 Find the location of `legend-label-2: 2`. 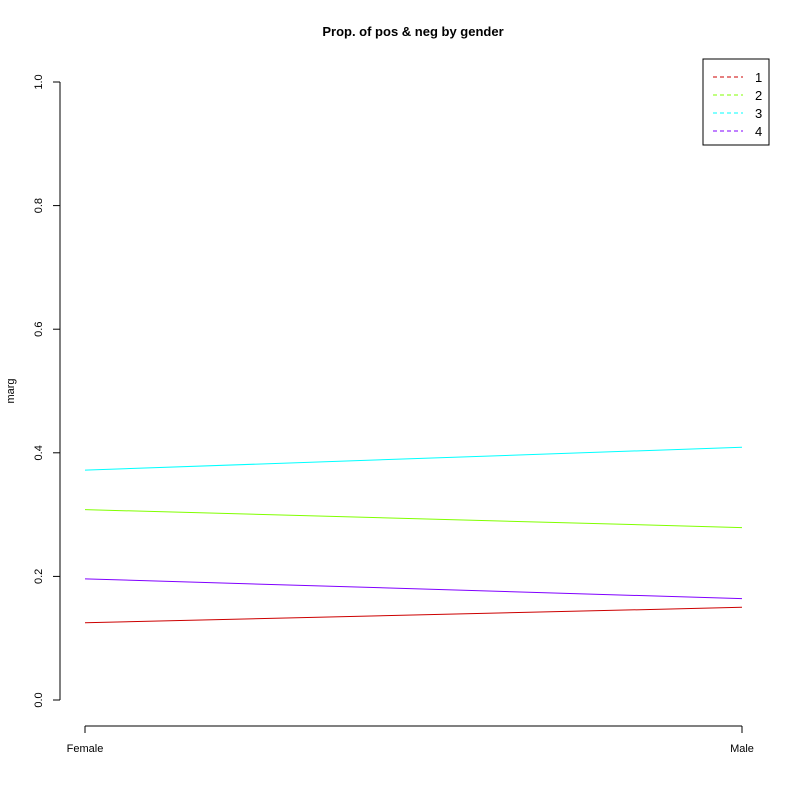

legend-label-2: 2 is located at coordinates (758, 95).